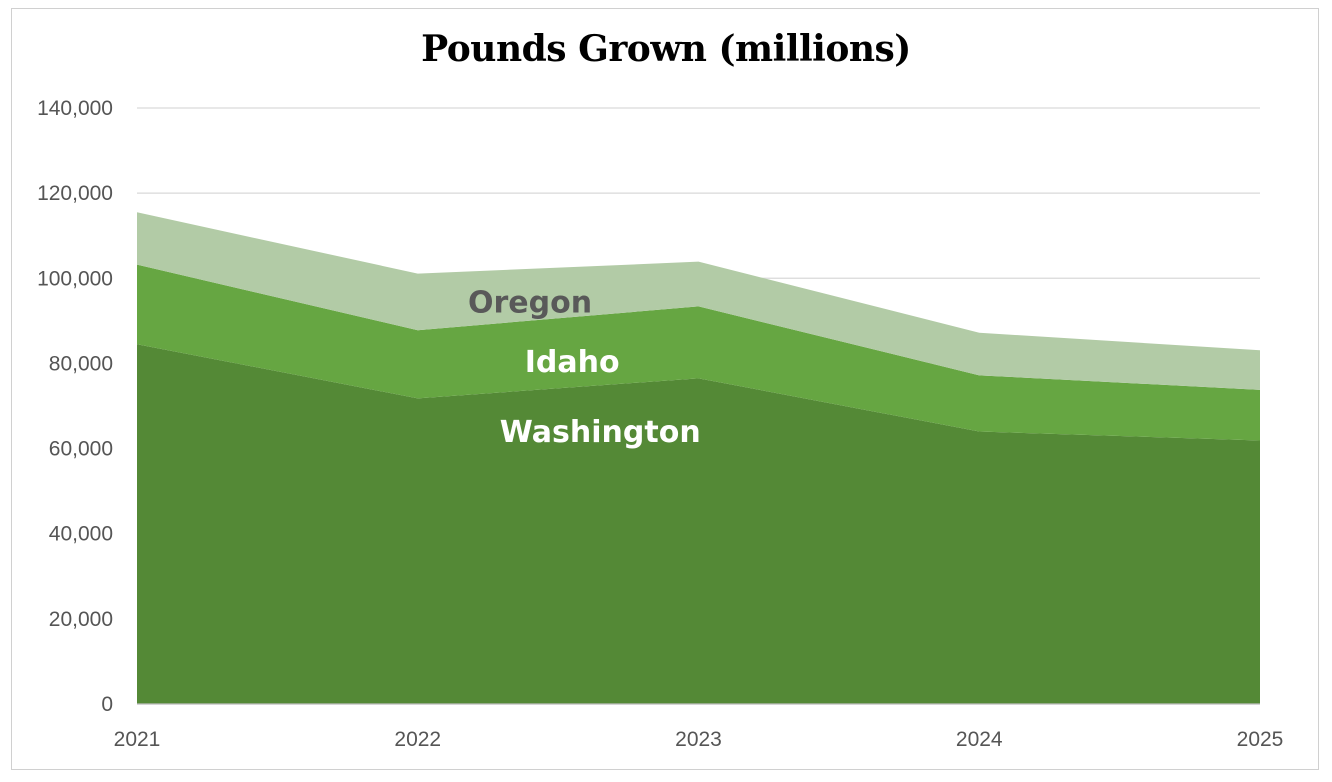 This screenshot has width=1332, height=782. I want to click on x-tick-label: 2022, so click(417, 739).